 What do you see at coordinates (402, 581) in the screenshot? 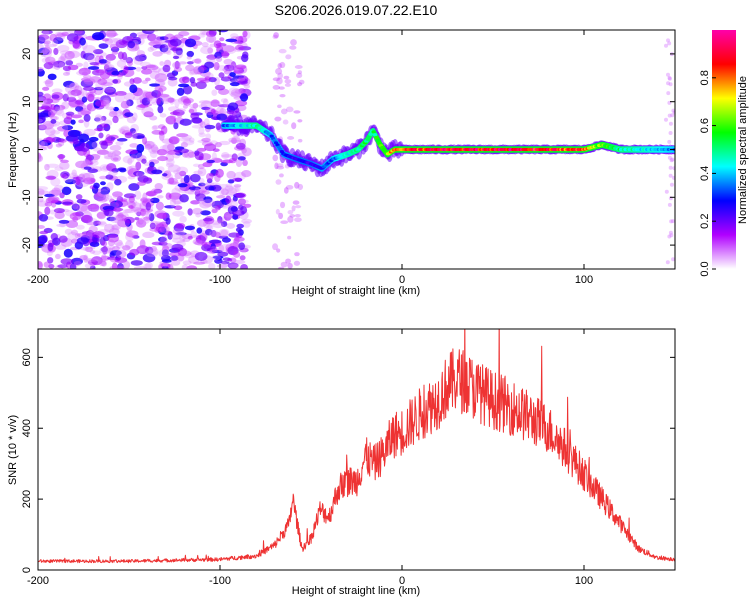
I see `snr-x-tick-label: 0` at bounding box center [402, 581].